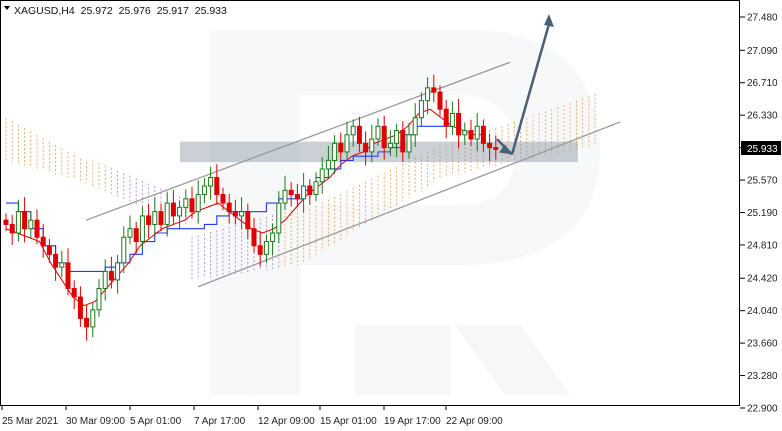 This screenshot has width=782, height=431. What do you see at coordinates (95, 421) in the screenshot?
I see `x-tick-label: 30 Mar 09:00` at bounding box center [95, 421].